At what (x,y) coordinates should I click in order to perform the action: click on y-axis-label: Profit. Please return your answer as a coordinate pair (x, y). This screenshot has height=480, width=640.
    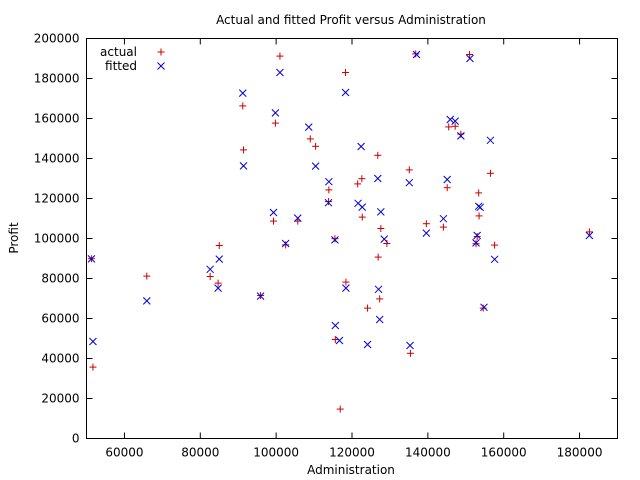
    Looking at the image, I should click on (14, 238).